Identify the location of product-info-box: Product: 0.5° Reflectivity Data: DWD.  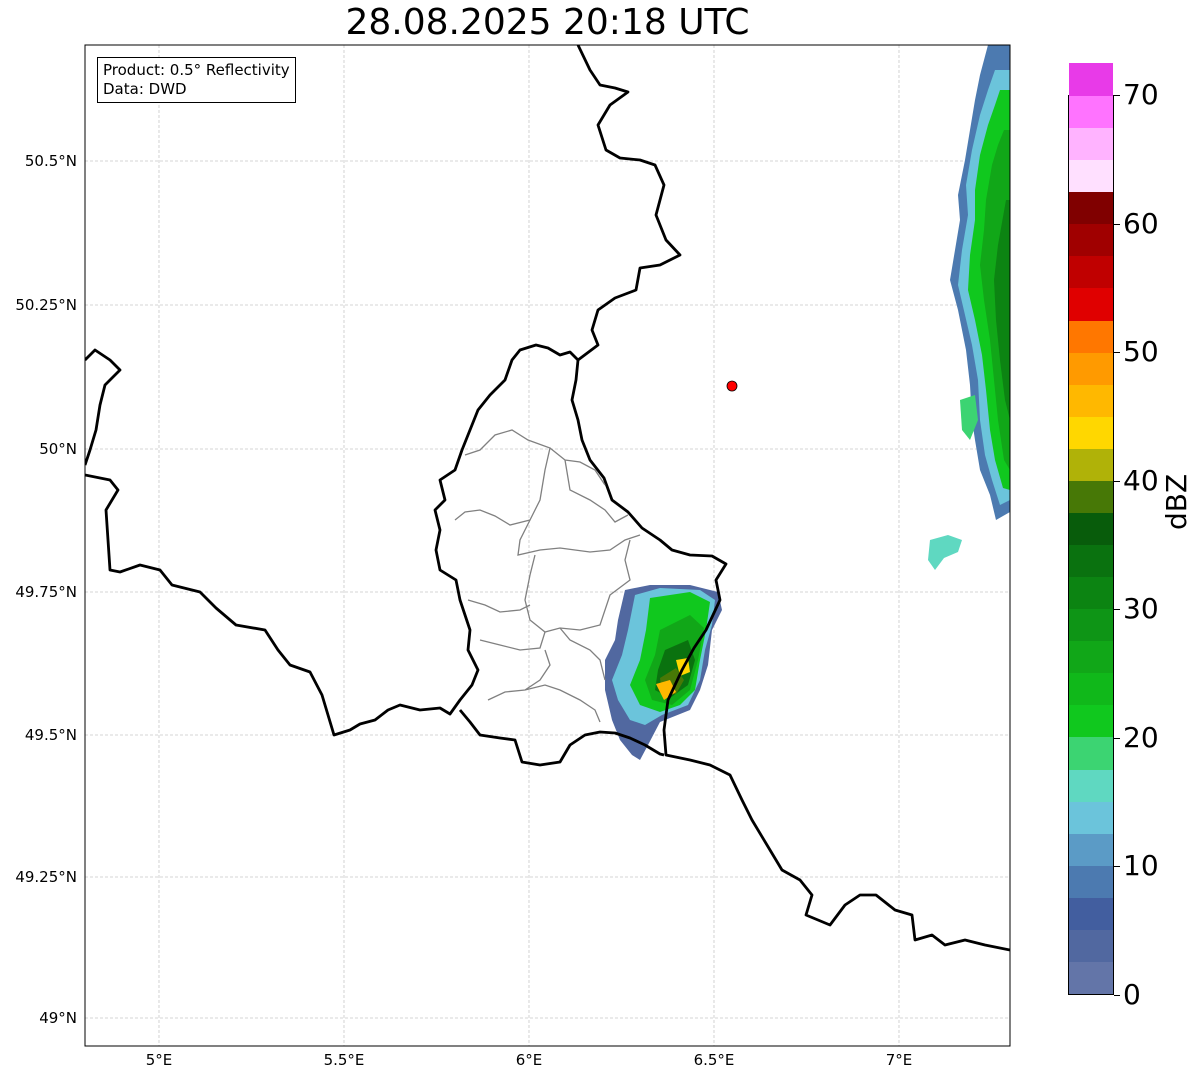
(196, 80).